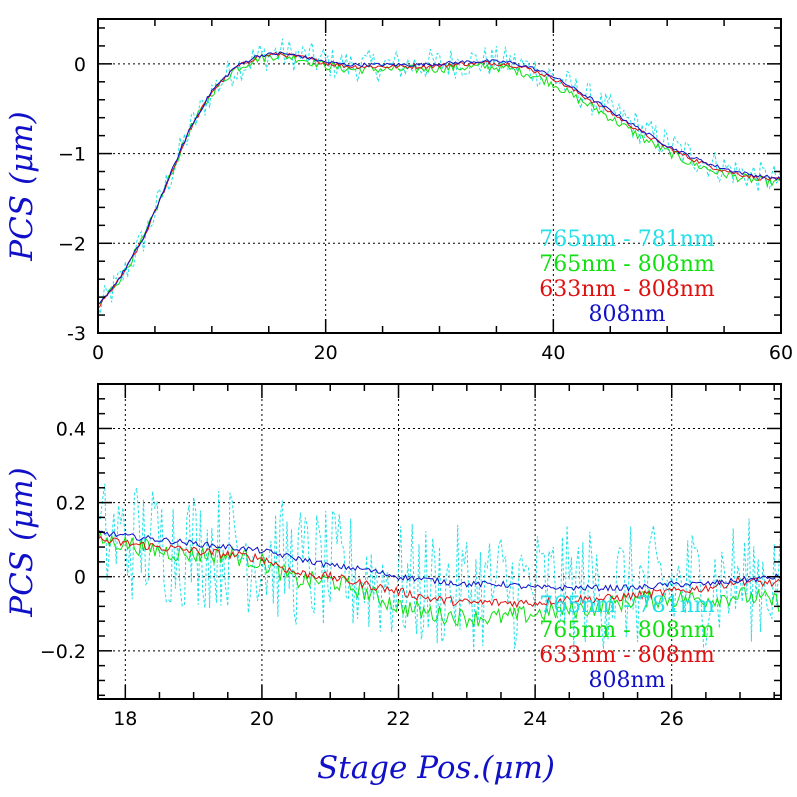 This screenshot has height=797, width=797. I want to click on bottom-legend-label: 765nm - 781nm, so click(627, 605).